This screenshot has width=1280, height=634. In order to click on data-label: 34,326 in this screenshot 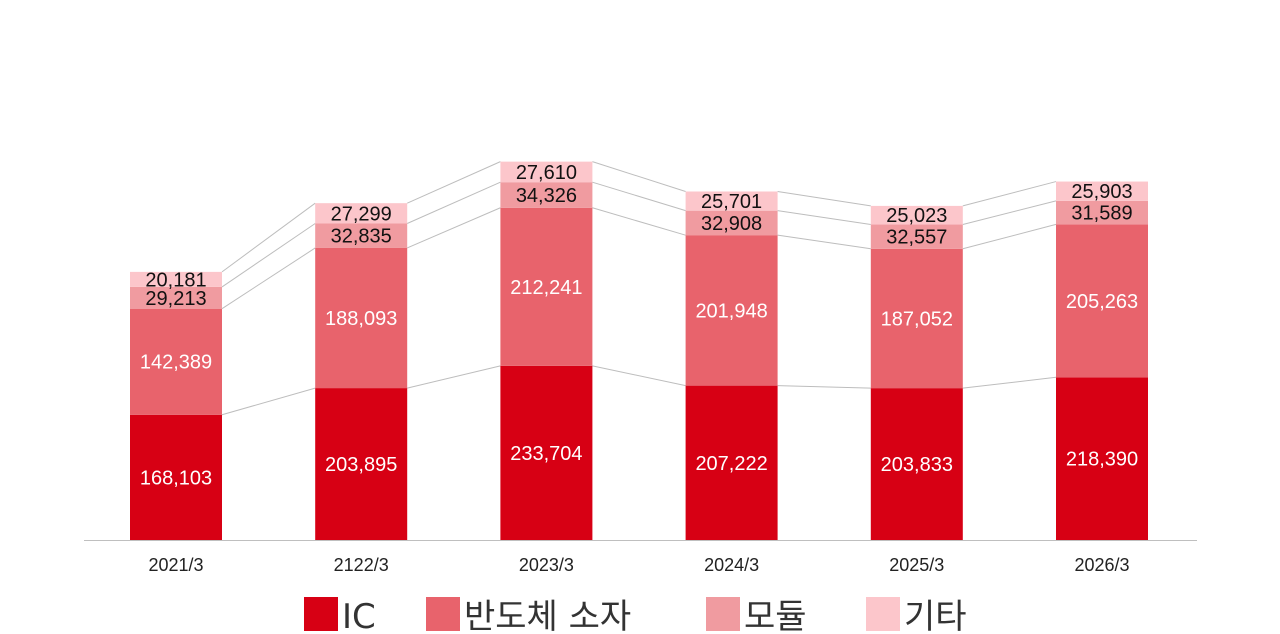, I will do `click(546, 196)`.